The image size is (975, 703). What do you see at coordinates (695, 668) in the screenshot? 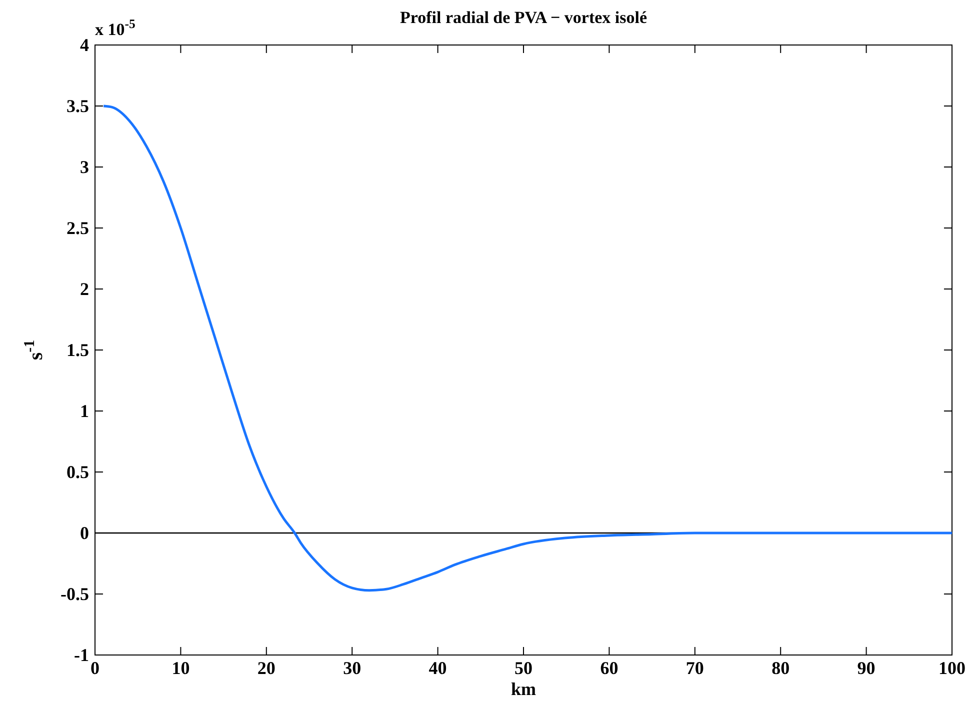
I see `x-tick-label: 70` at bounding box center [695, 668].